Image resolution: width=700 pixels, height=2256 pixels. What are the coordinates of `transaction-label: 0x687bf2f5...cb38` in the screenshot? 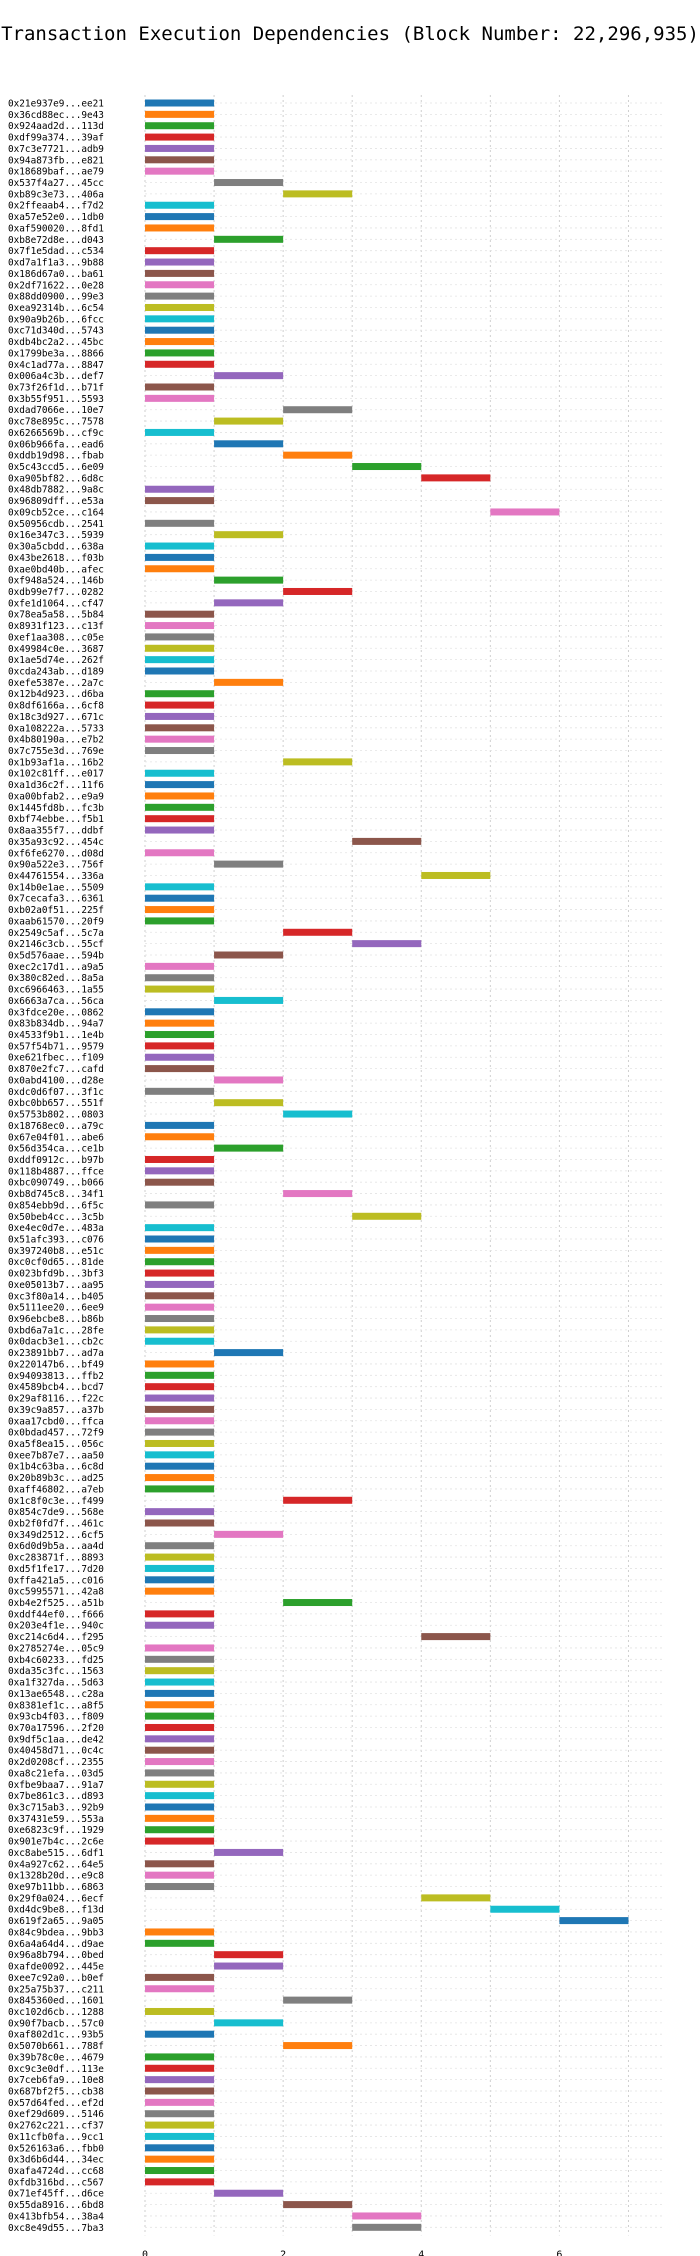 It's located at (56, 2092).